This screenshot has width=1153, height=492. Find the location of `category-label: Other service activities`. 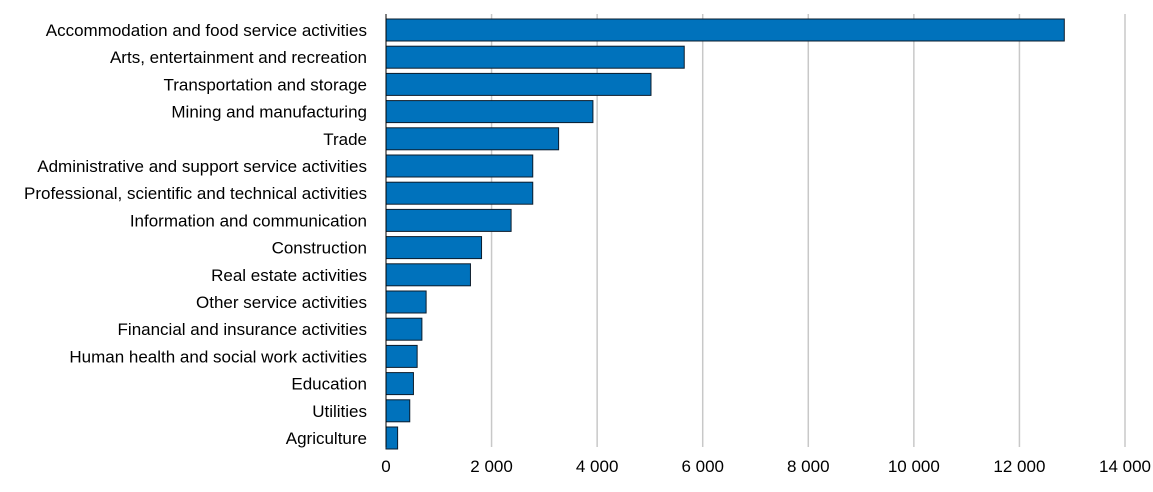

category-label: Other service activities is located at coordinates (281, 302).